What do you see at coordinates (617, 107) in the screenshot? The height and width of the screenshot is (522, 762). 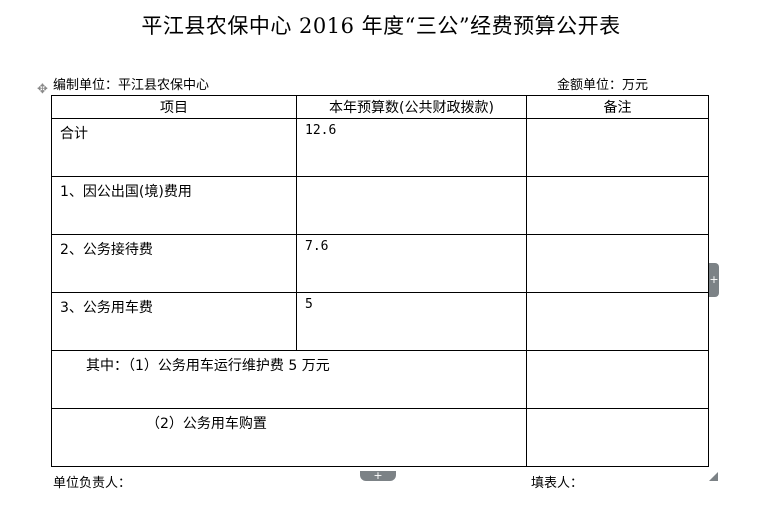 I see `header-note: 备注` at bounding box center [617, 107].